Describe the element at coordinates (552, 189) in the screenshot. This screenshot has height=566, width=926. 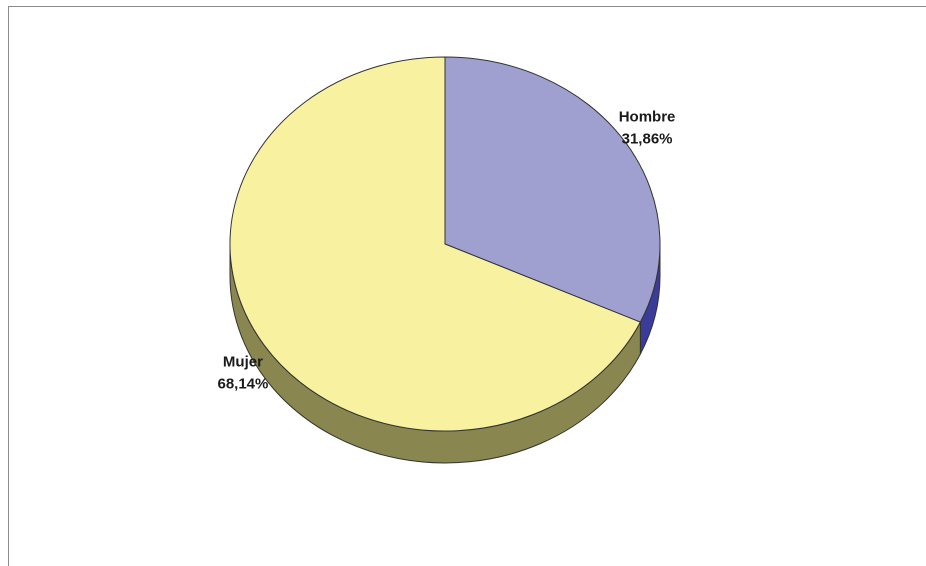
I see `pie-slice-hombre` at that location.